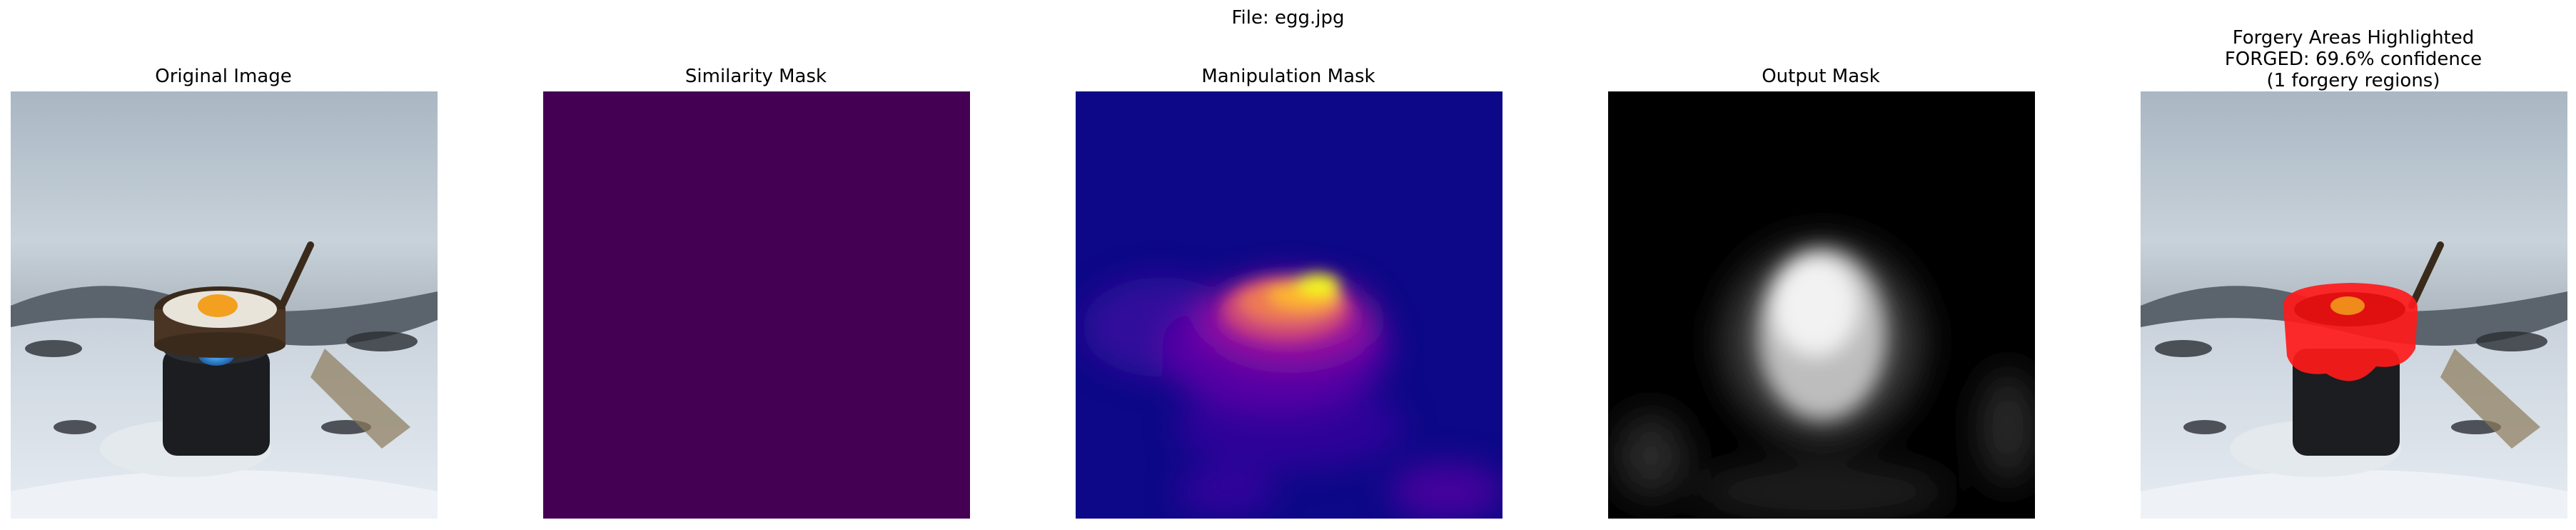 The image size is (2576, 530). What do you see at coordinates (756, 76) in the screenshot?
I see `panel-title-similarity: Similarity Mask` at bounding box center [756, 76].